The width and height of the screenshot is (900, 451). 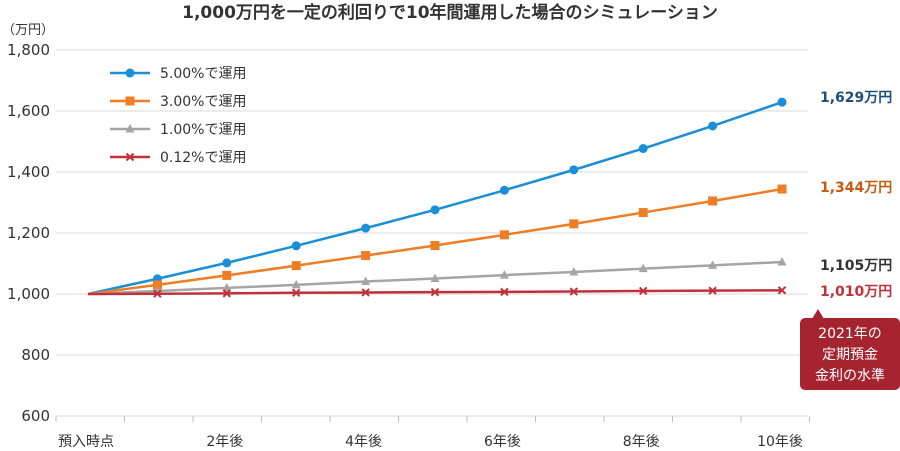 What do you see at coordinates (224, 442) in the screenshot?
I see `x-tick-label: 2年後` at bounding box center [224, 442].